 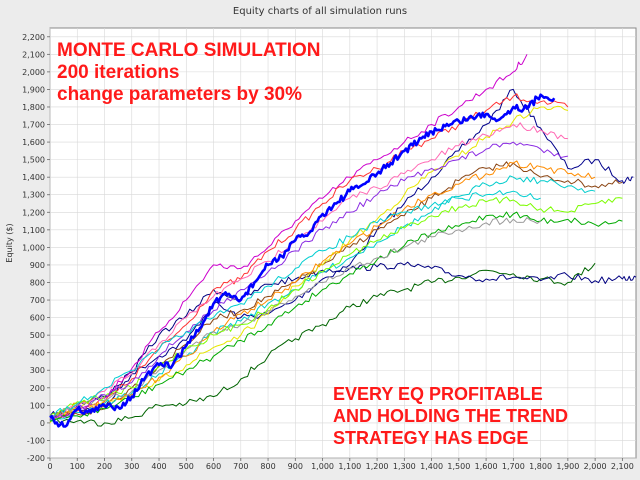 What do you see at coordinates (33, 89) in the screenshot?
I see `y-tick-label: 1,900` at bounding box center [33, 89].